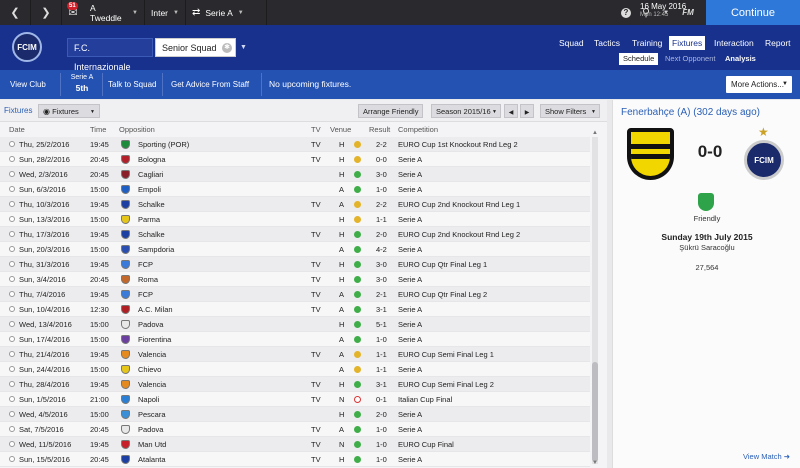  What do you see at coordinates (458, 144) in the screenshot?
I see `competition: EURO Cup 1st Knockout Rnd Leg 2` at bounding box center [458, 144].